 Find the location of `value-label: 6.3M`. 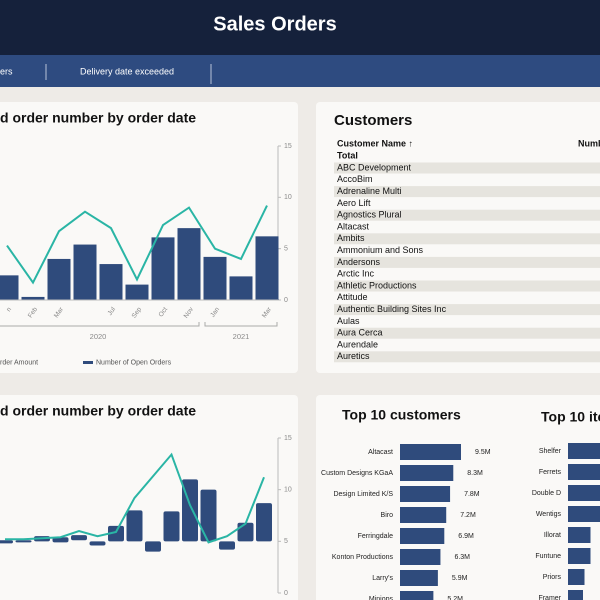

value-label: 6.3M is located at coordinates (462, 557).